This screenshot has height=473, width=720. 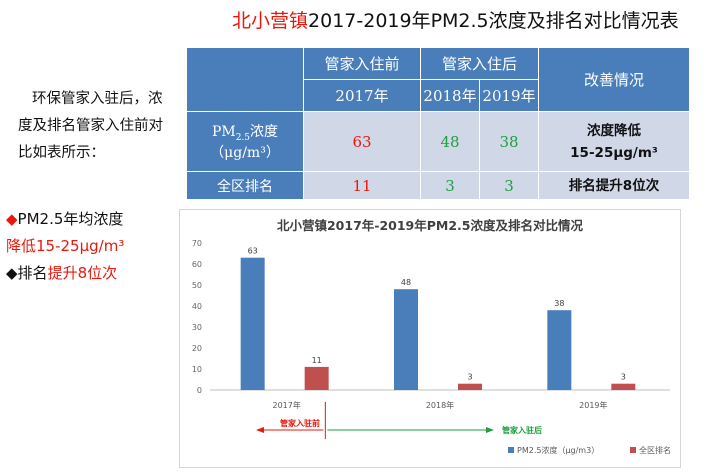 What do you see at coordinates (655, 450) in the screenshot?
I see `legend-label-rank: 全区排名` at bounding box center [655, 450].